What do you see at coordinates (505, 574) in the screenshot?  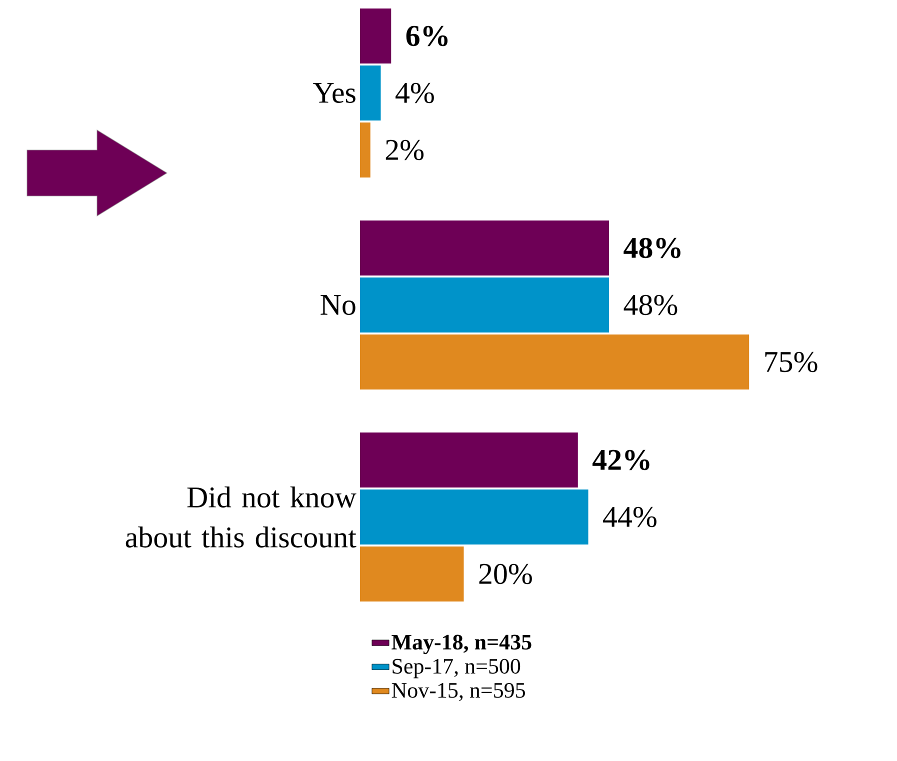 I see `data-label: 20%` at bounding box center [505, 574].